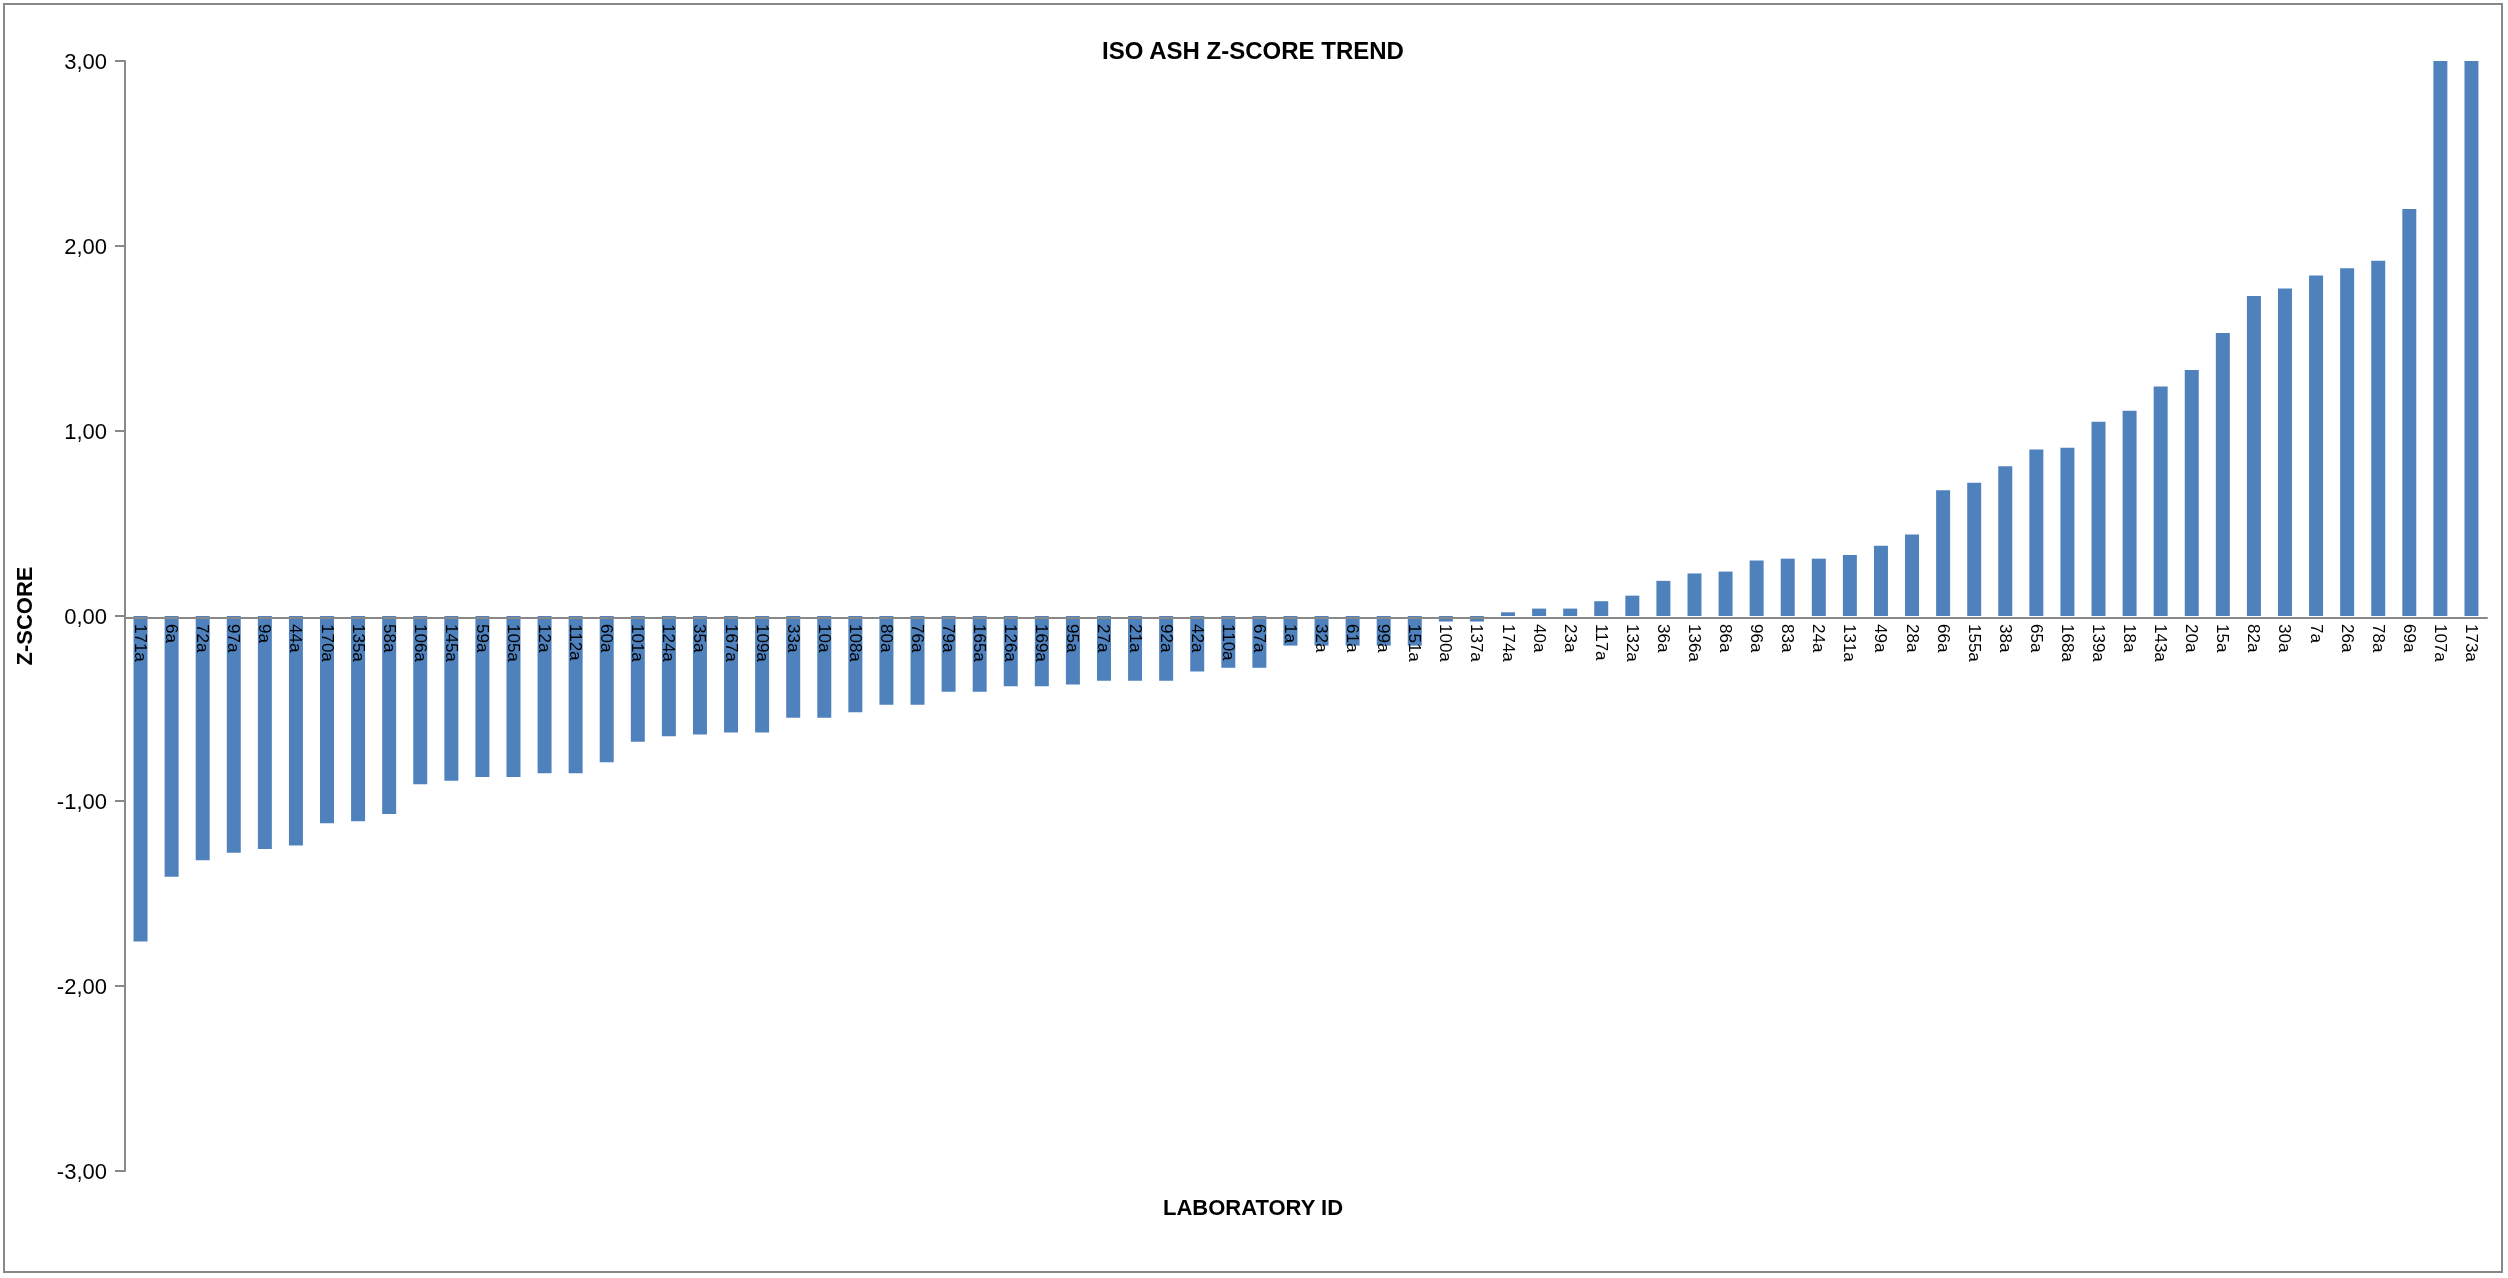 This screenshot has height=1278, width=2508. I want to click on chart-title: ISO ASH Z-SCORE TREND, so click(1253, 50).